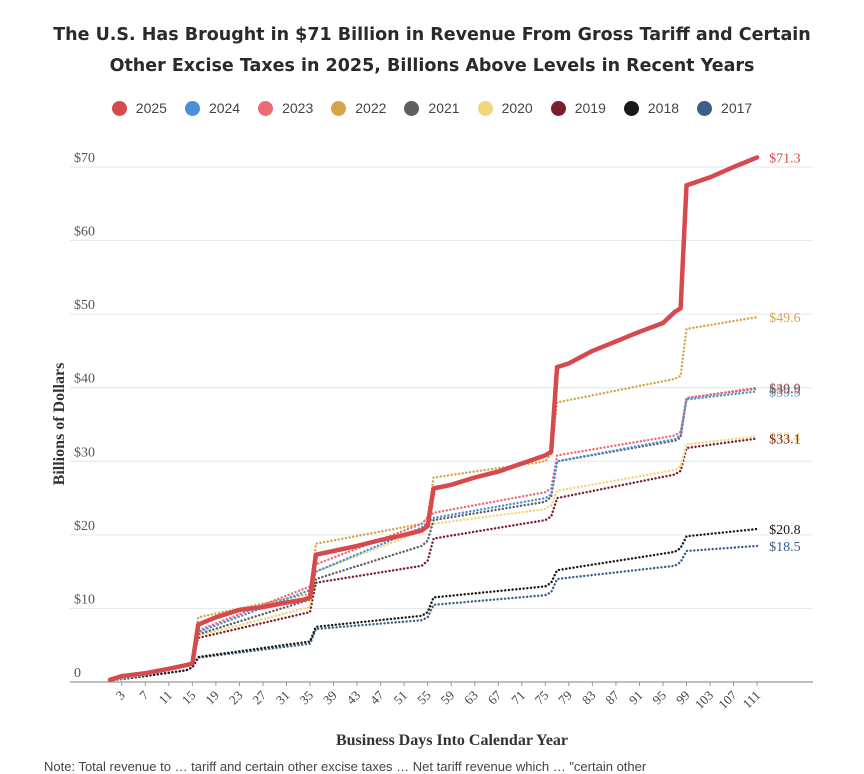  What do you see at coordinates (283, 698) in the screenshot?
I see `x-tick-label: 31` at bounding box center [283, 698].